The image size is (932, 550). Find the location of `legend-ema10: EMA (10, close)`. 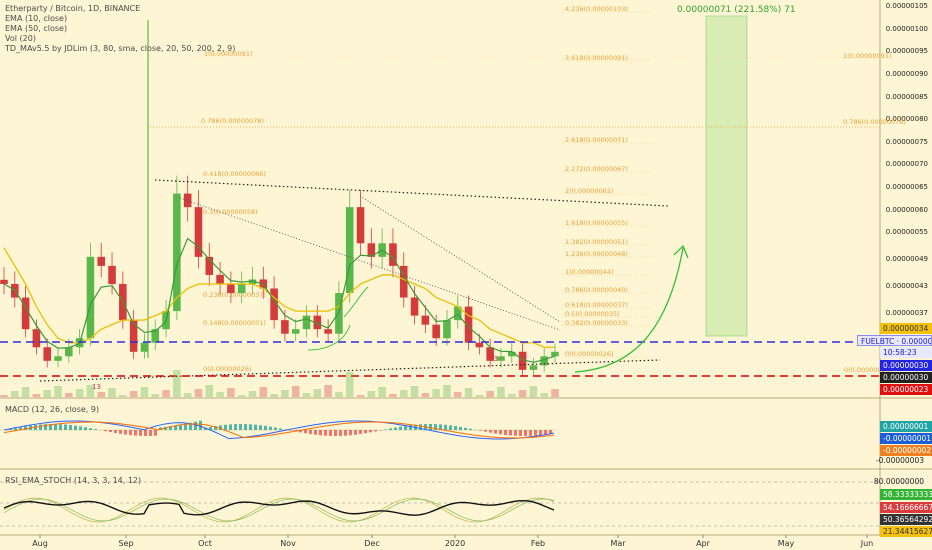

legend-ema10: EMA (10, close) is located at coordinates (36, 18).